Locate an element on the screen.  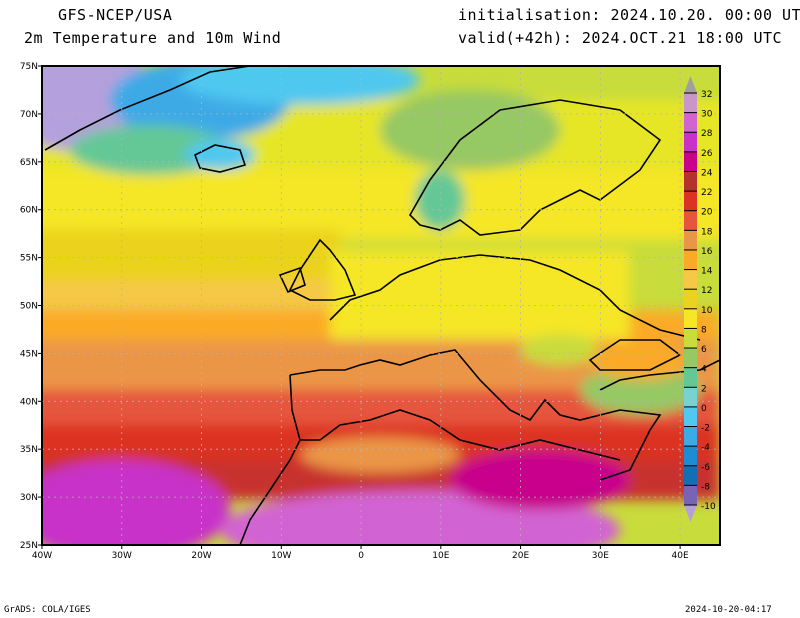
latitude-label: 75N is located at coordinates (29, 67).